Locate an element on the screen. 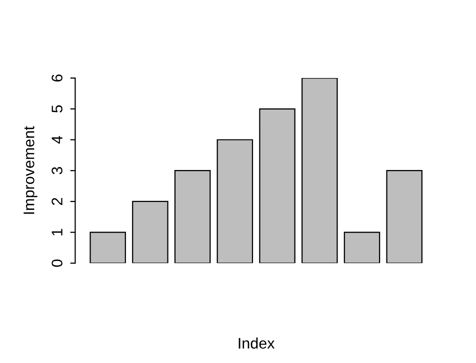  y-tick-label: 4 is located at coordinates (57, 140).